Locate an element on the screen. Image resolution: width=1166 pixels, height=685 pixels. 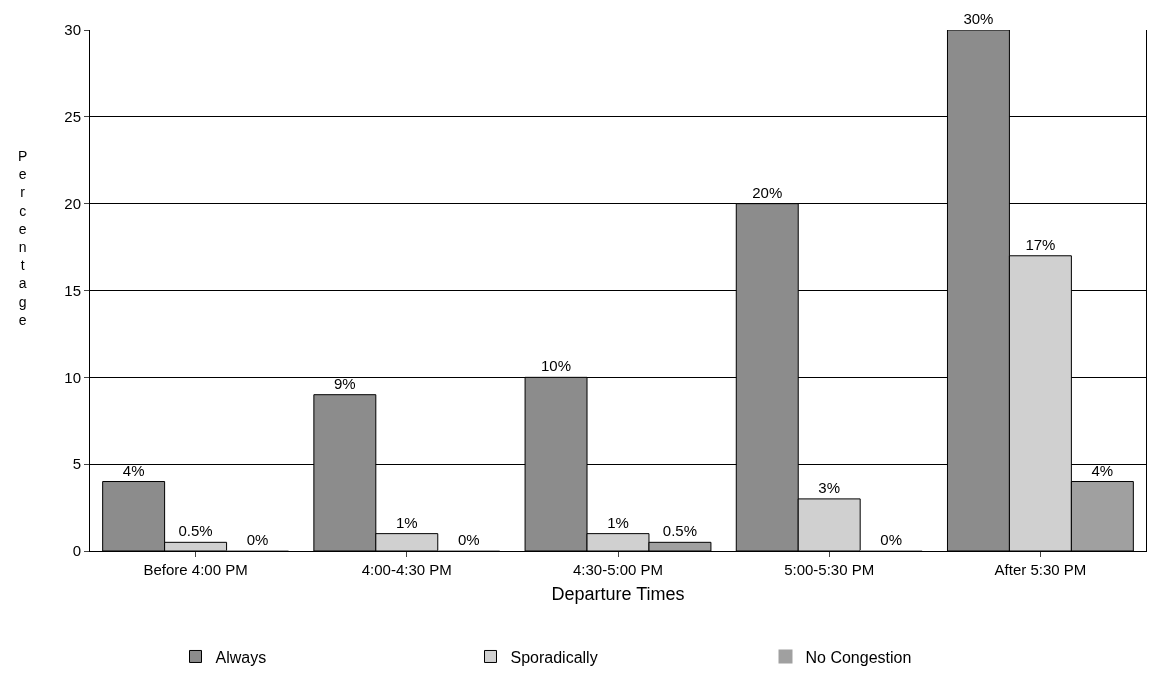
y-tick-label: 0 is located at coordinates (76, 551).